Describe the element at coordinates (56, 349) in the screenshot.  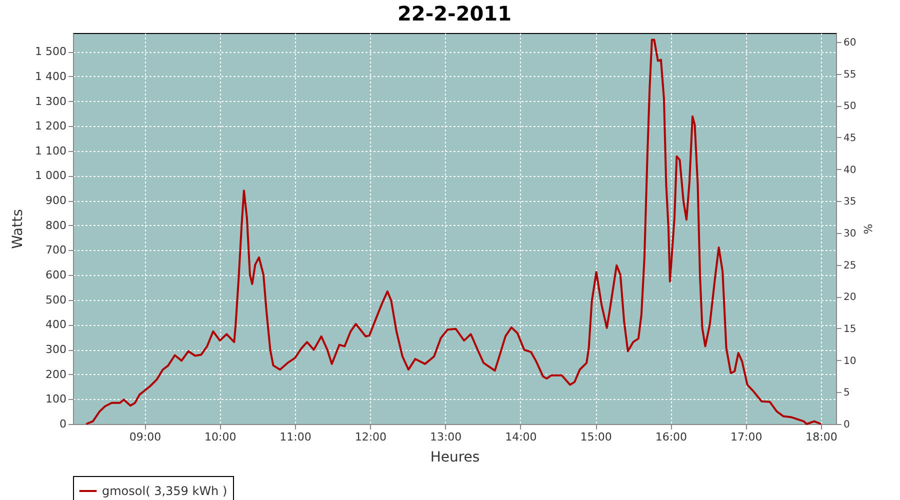
I see `y-tick-label: 300` at that location.